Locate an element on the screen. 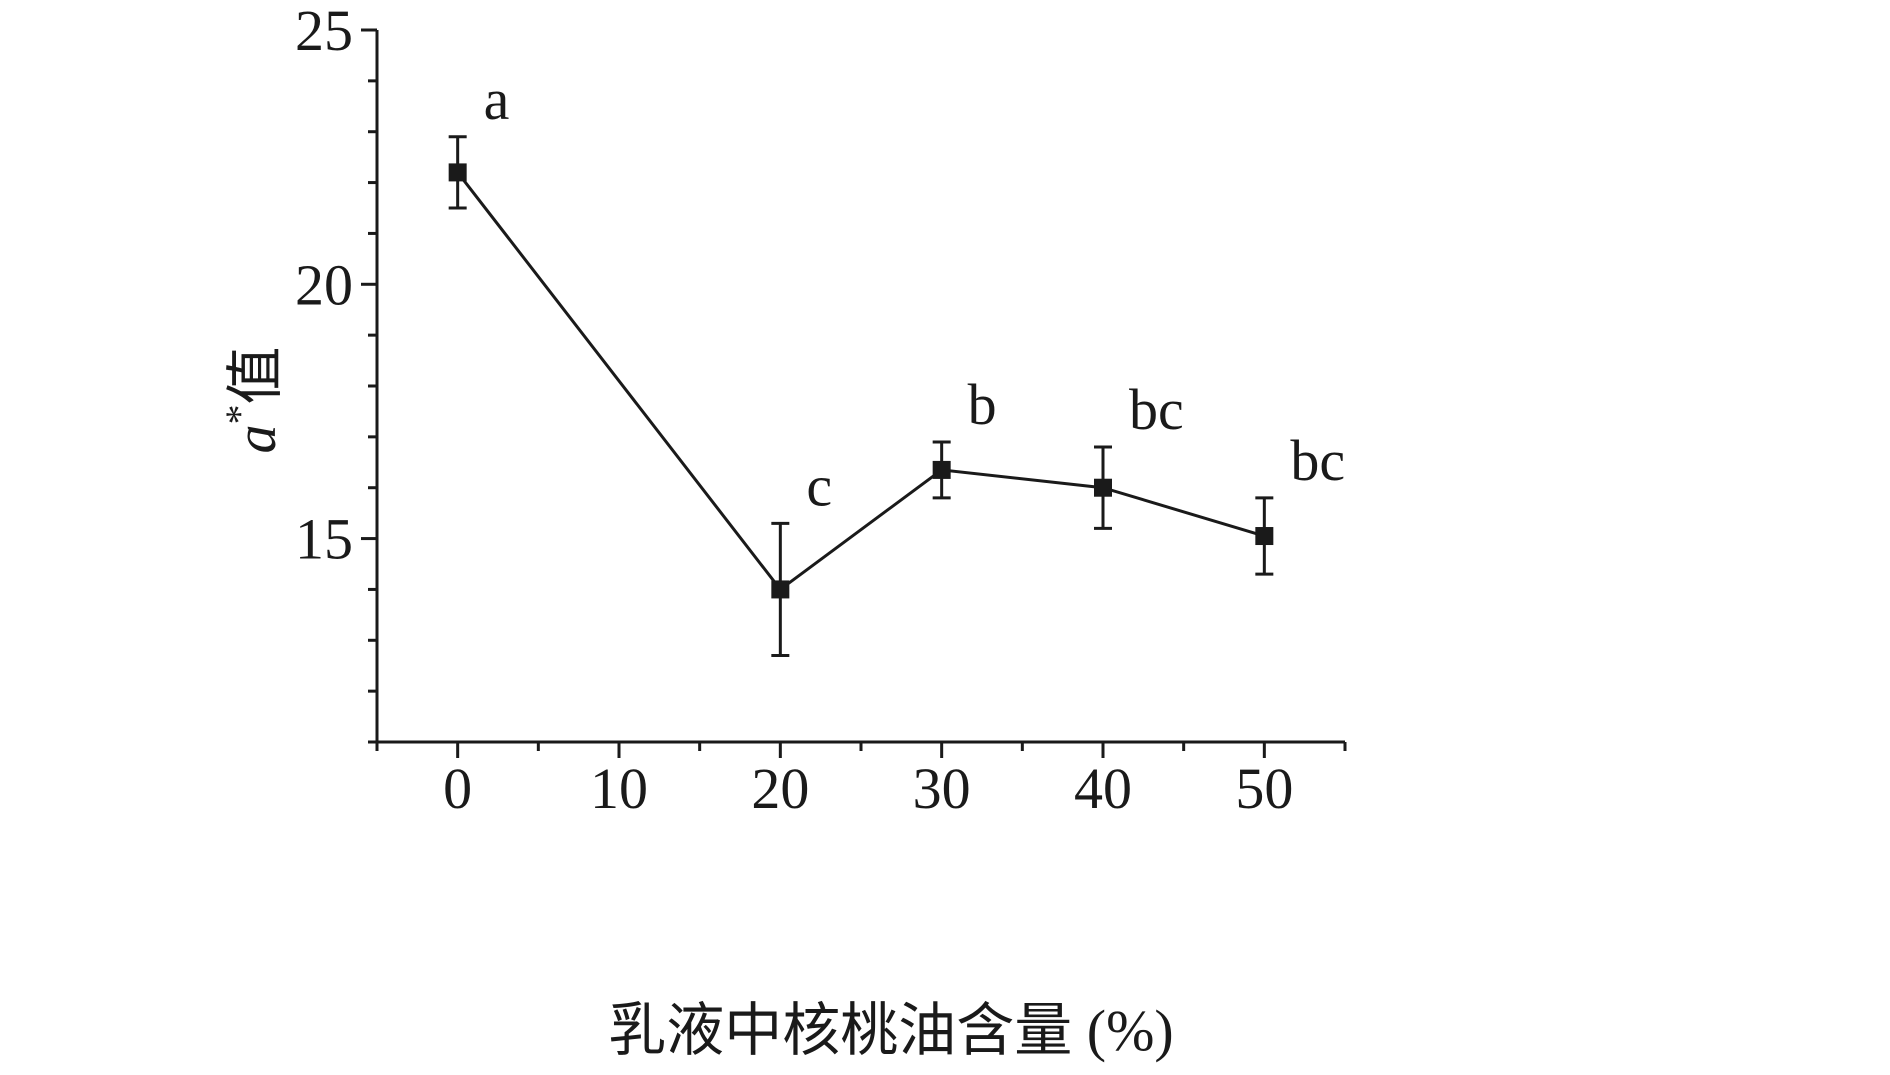  x-tick-label: 10 is located at coordinates (619, 788).